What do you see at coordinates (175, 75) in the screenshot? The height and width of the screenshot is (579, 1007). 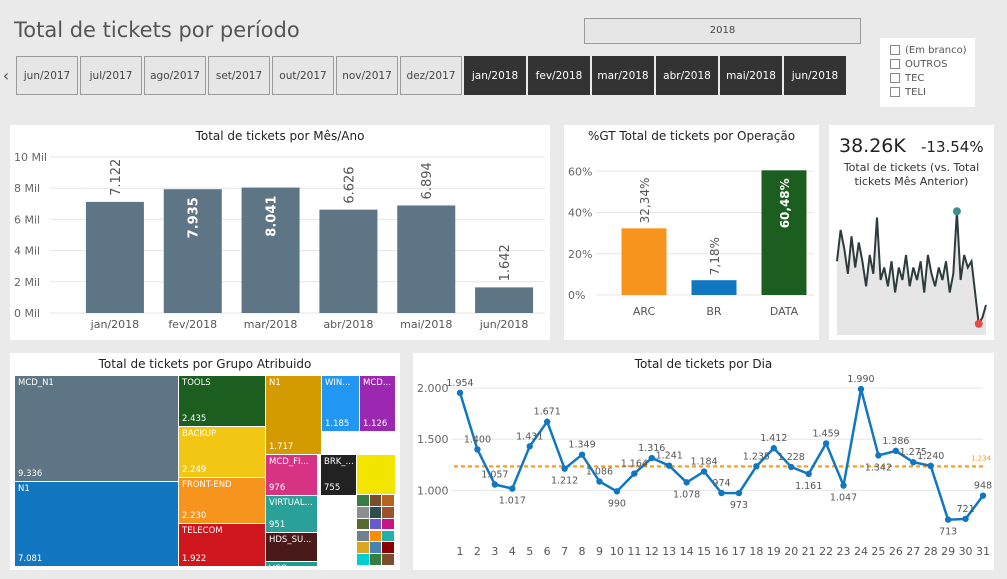 I see `month-button-ago-2017: ago/2017` at bounding box center [175, 75].